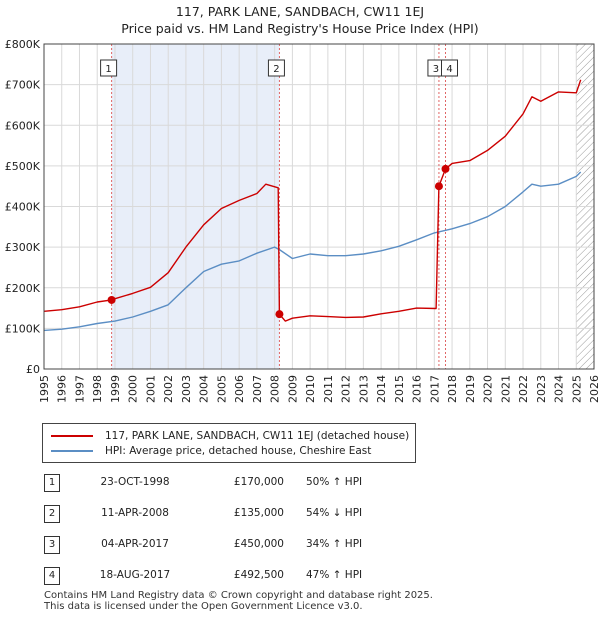 The height and width of the screenshot is (620, 600). What do you see at coordinates (52, 545) in the screenshot?
I see `sale-number-badge: 3` at bounding box center [52, 545].